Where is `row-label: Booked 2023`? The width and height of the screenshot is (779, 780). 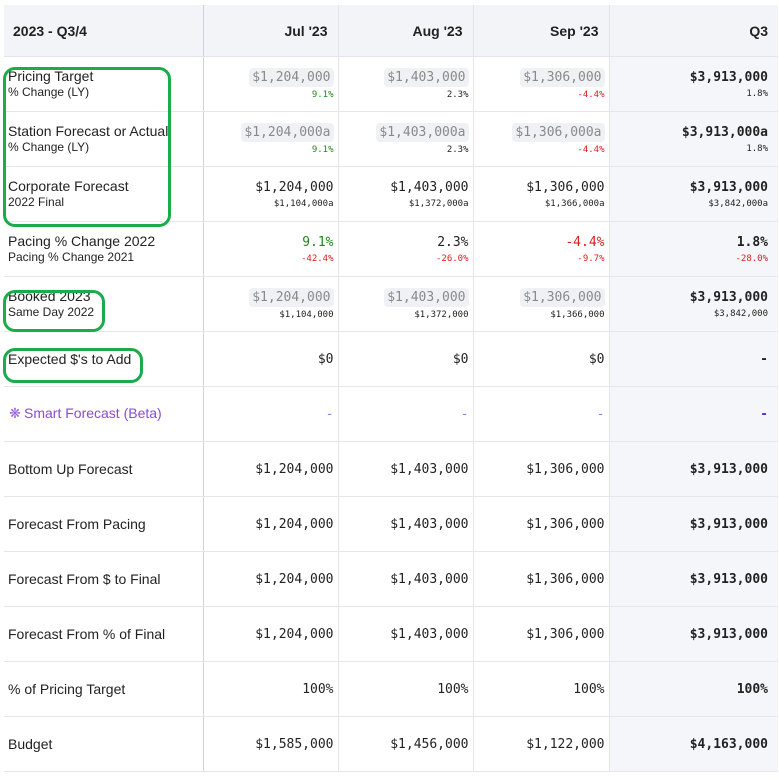 row-label: Booked 2023 is located at coordinates (49, 296).